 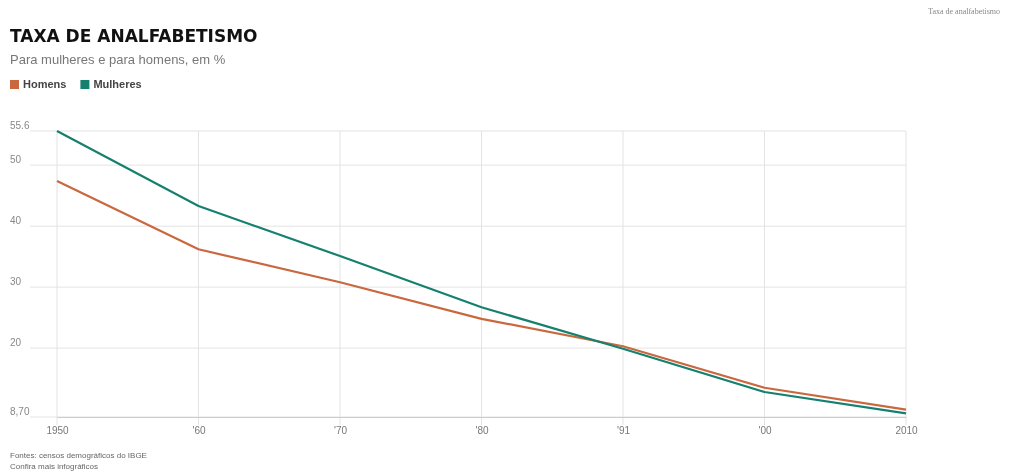 I want to click on text: Confira mais infográficos, so click(x=54, y=466).